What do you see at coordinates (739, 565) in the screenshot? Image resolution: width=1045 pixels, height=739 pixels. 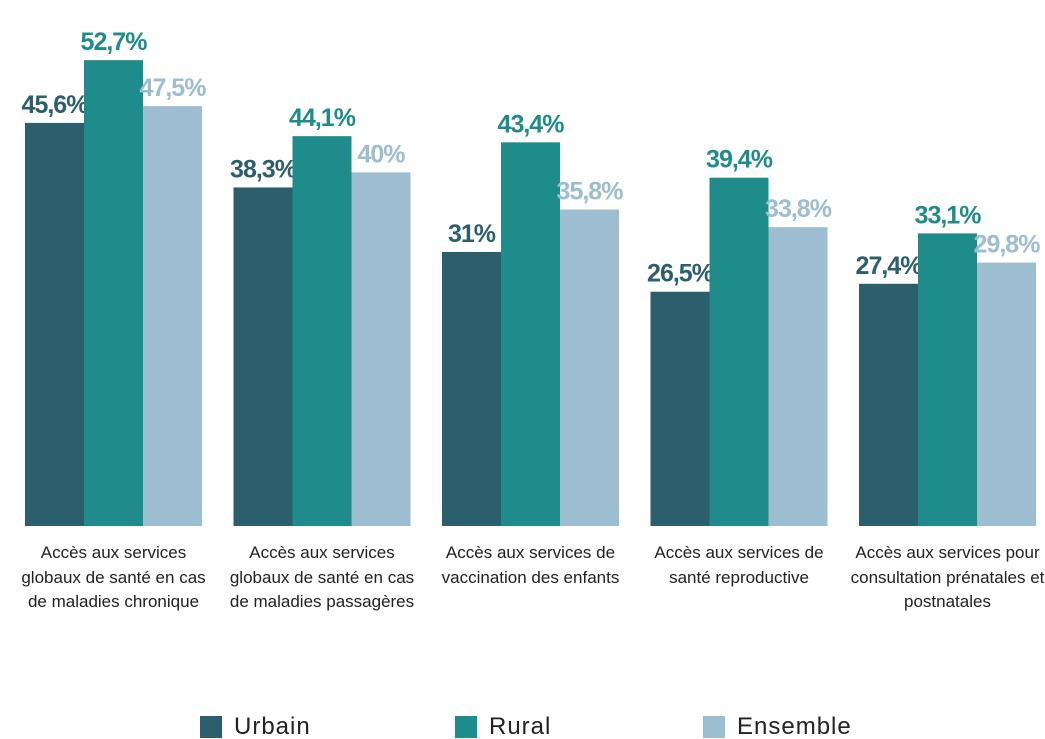 I see `category-label: Accès aux services de santé reproductive` at bounding box center [739, 565].